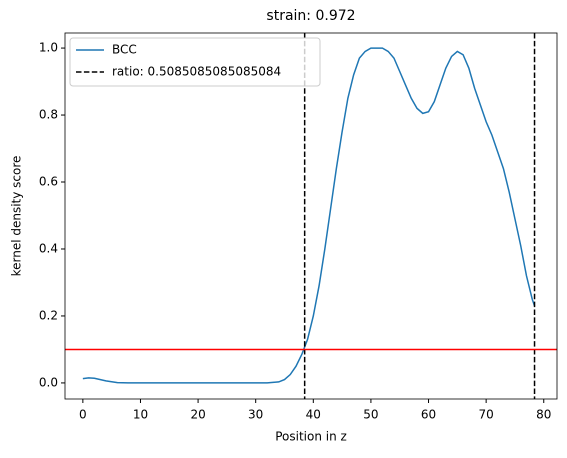  I want to click on x-tick-label: 0, so click(83, 415).